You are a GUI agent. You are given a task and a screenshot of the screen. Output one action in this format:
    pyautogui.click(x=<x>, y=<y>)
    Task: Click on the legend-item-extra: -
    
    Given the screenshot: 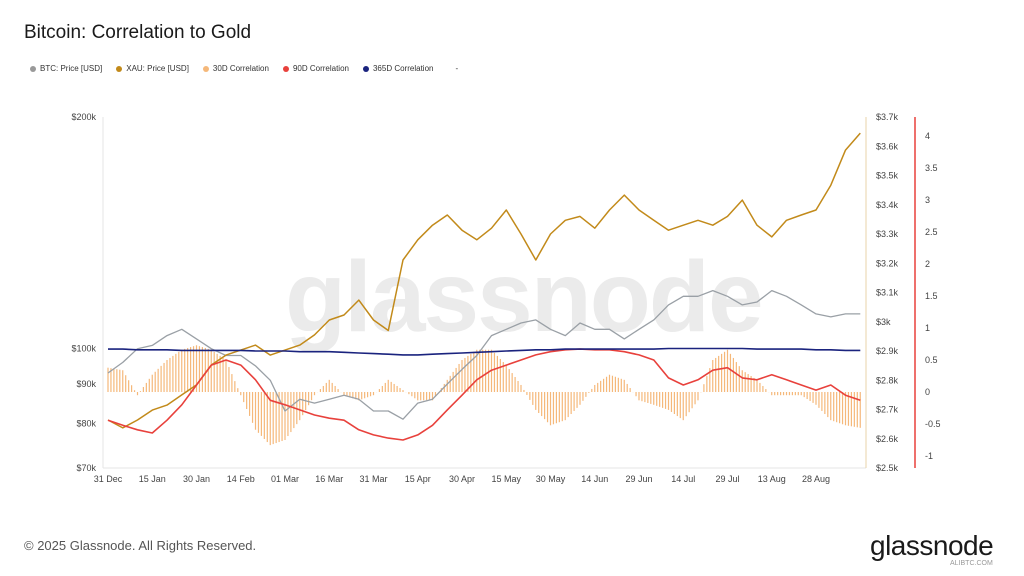 What is the action you would take?
    pyautogui.click(x=456, y=68)
    